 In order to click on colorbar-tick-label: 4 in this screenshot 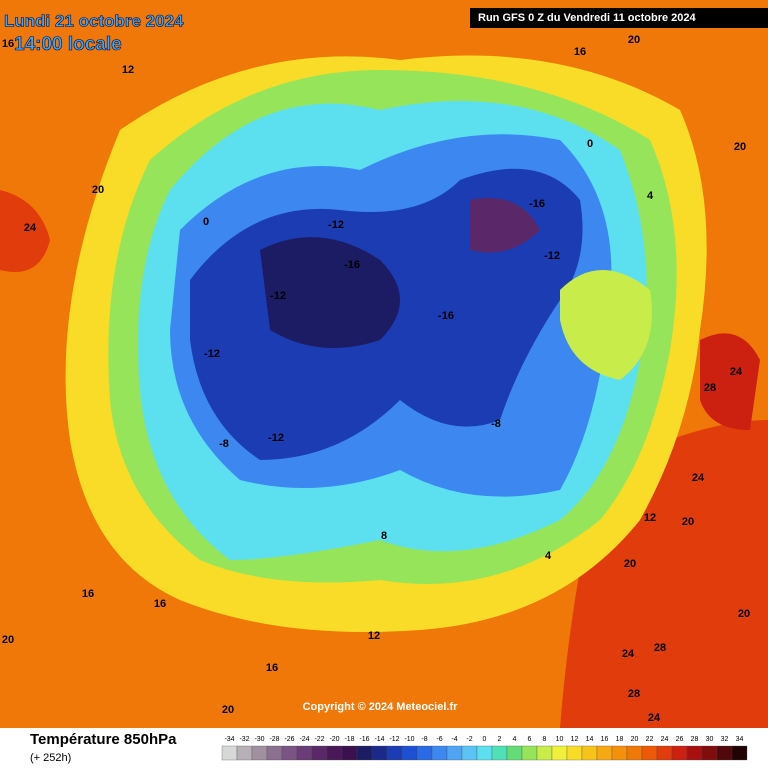, I will do `click(515, 739)`.